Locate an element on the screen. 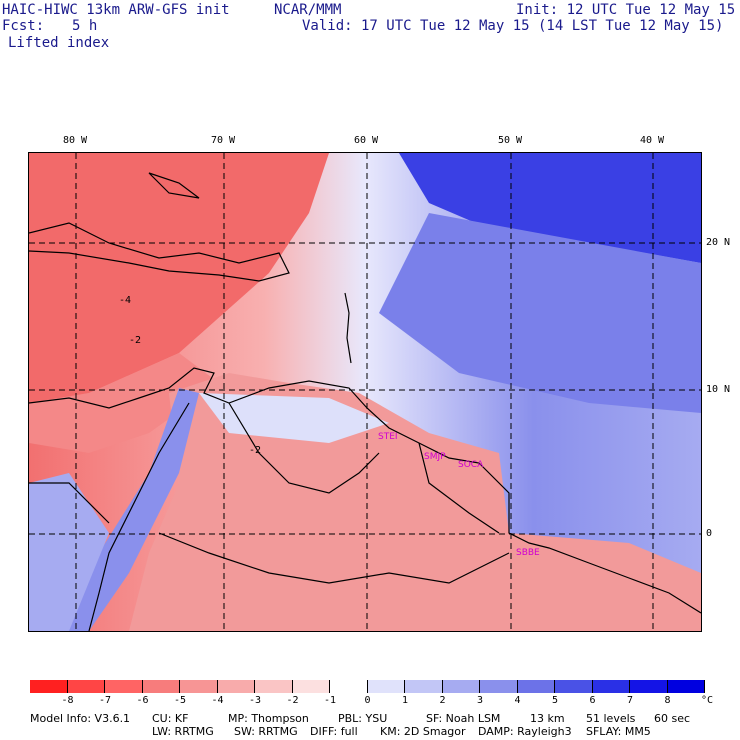  lon-label: 40 W is located at coordinates (652, 140).